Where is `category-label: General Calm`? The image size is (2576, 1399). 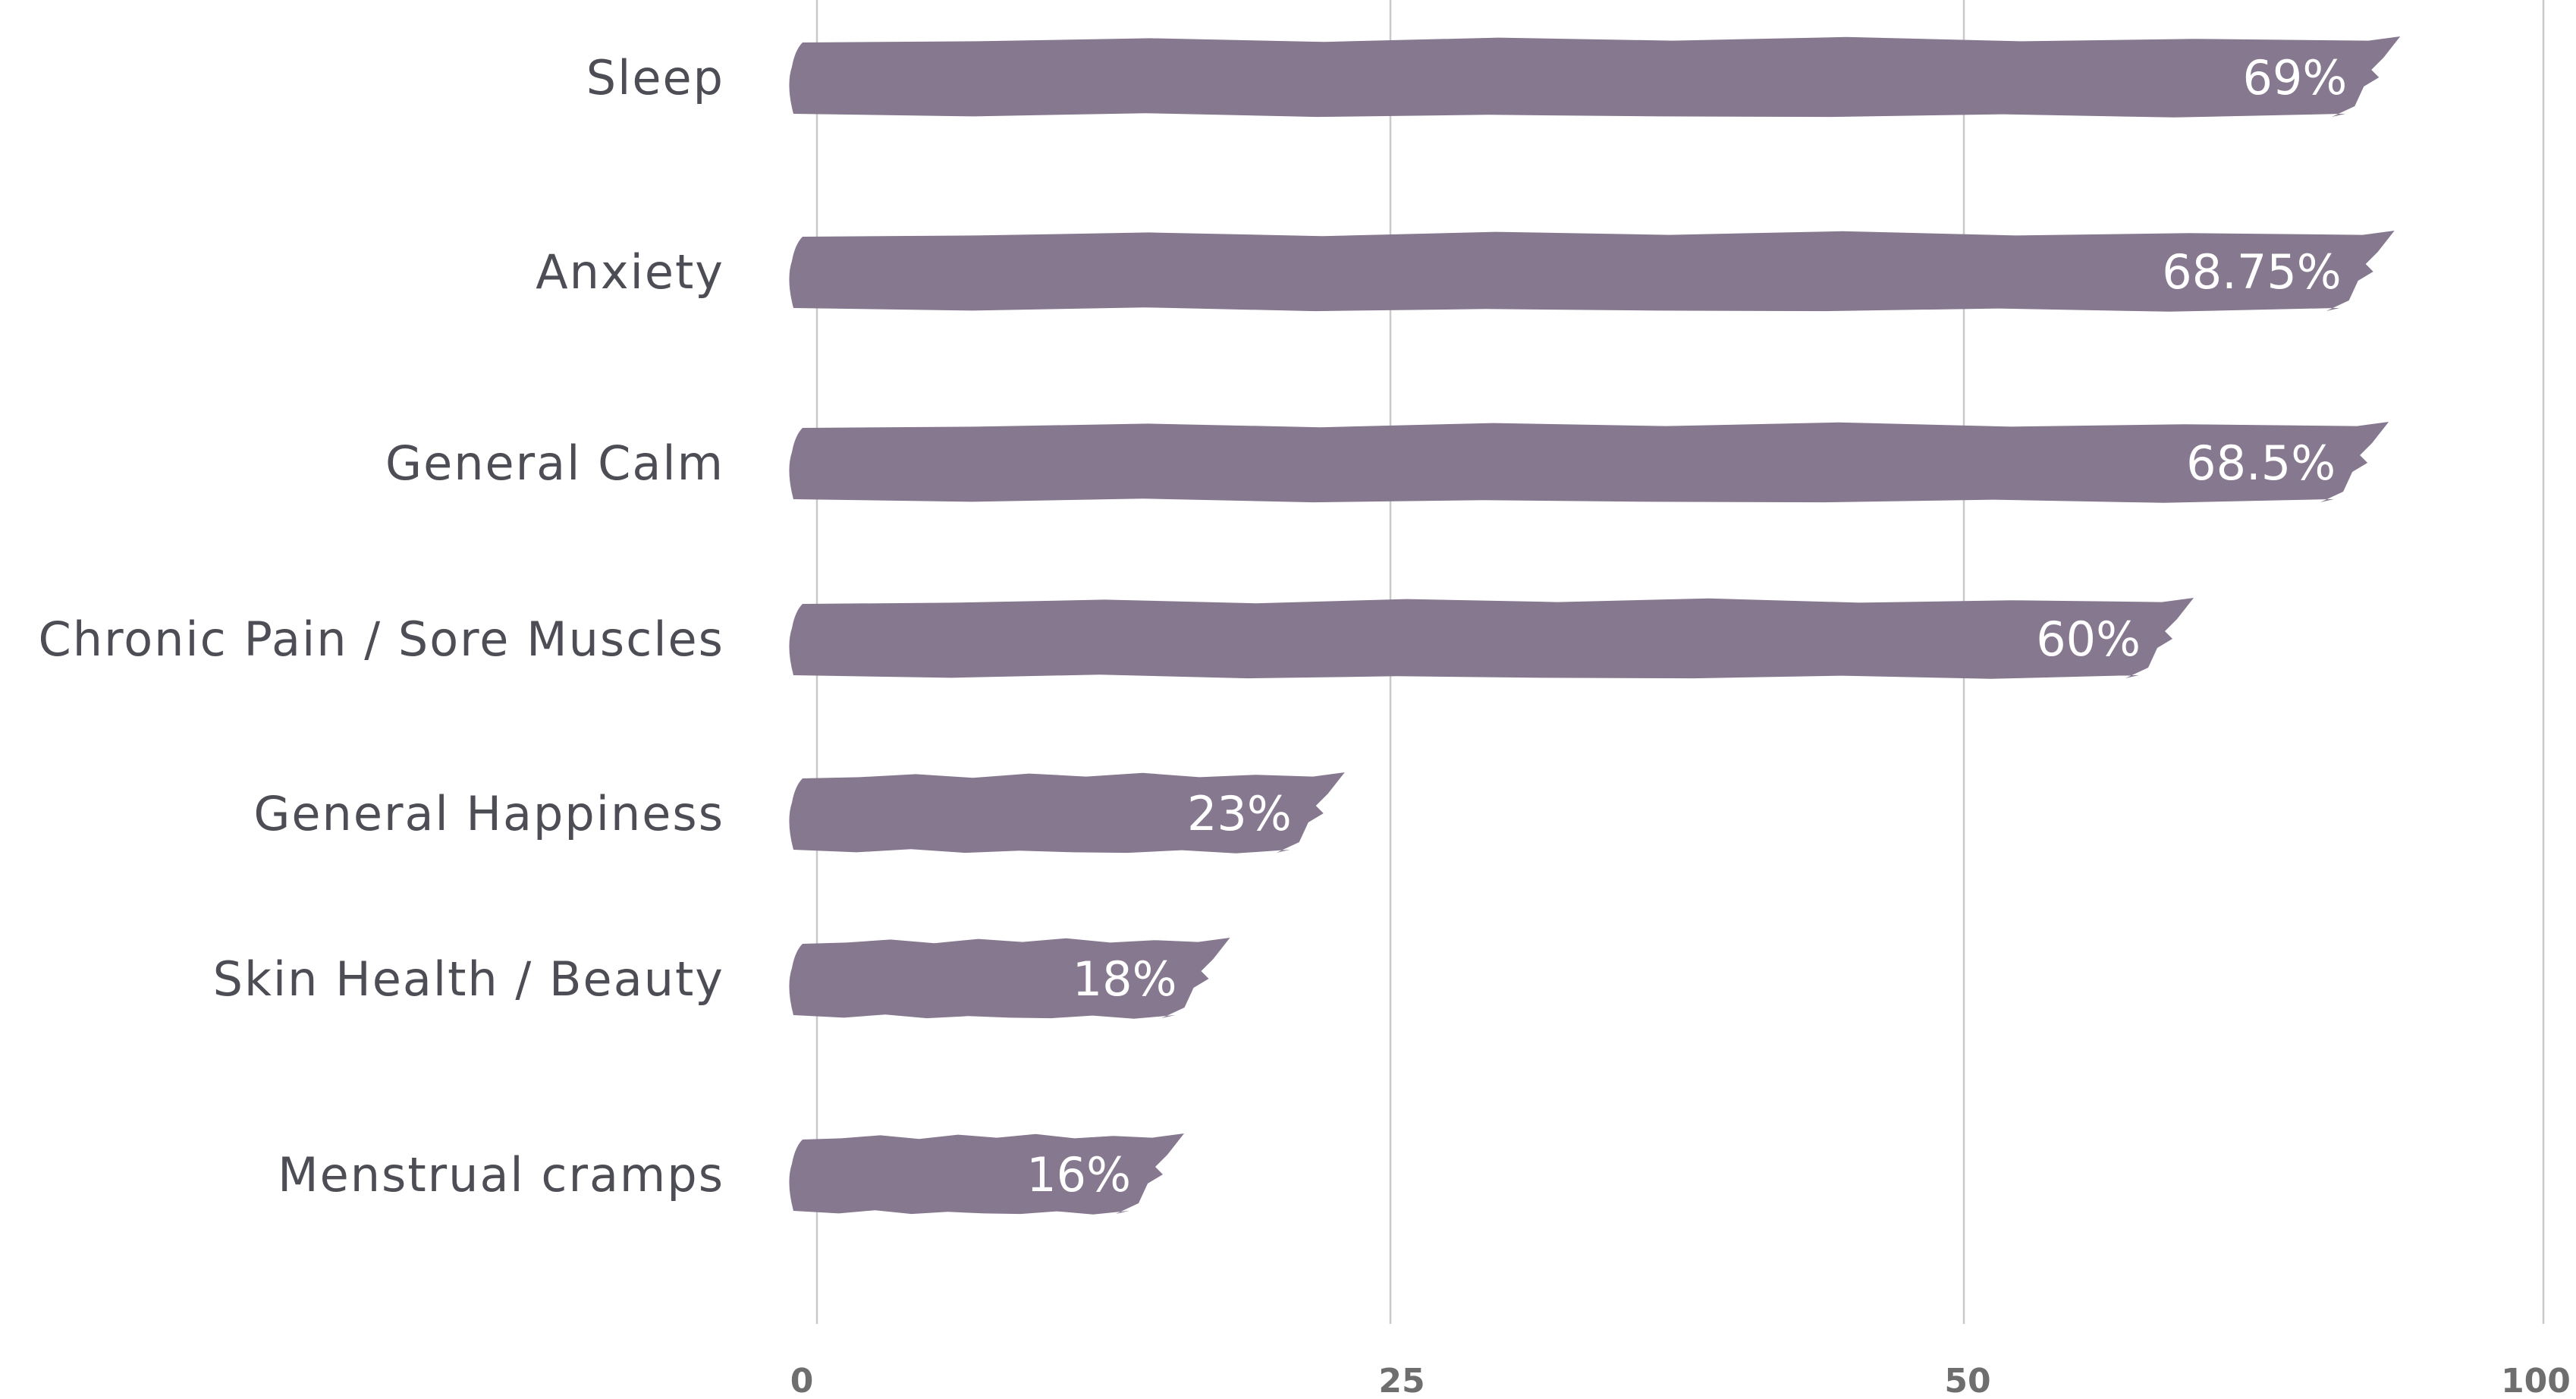
category-label: General Calm is located at coordinates (554, 463).